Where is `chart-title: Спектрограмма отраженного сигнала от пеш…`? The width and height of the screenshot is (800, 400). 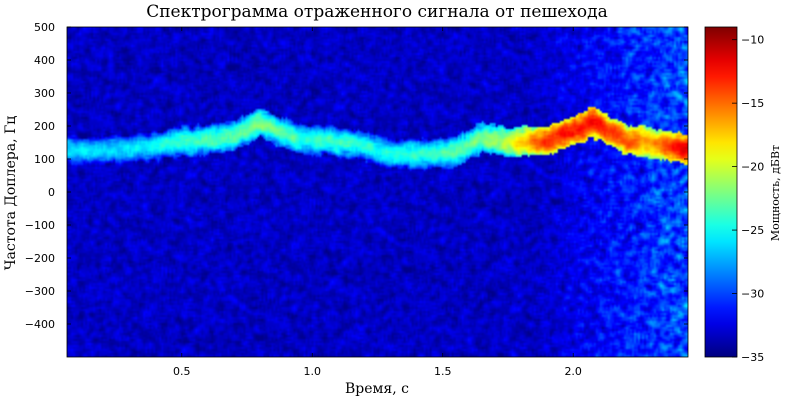
chart-title: Спектрограмма отраженного сигнала от пеш… is located at coordinates (377, 12).